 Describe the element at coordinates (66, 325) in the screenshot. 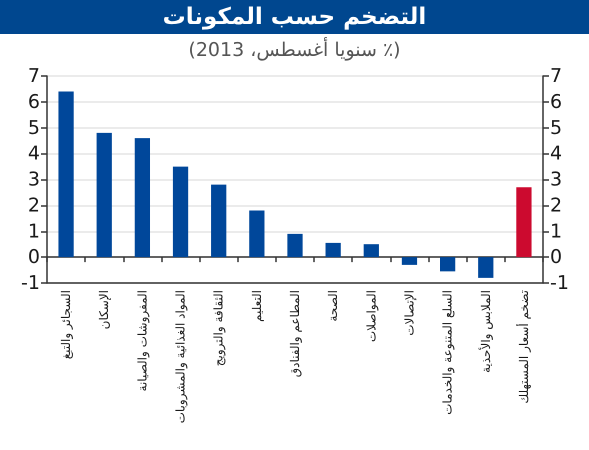

I see `x-tick-label: السجائر والتبغ` at that location.